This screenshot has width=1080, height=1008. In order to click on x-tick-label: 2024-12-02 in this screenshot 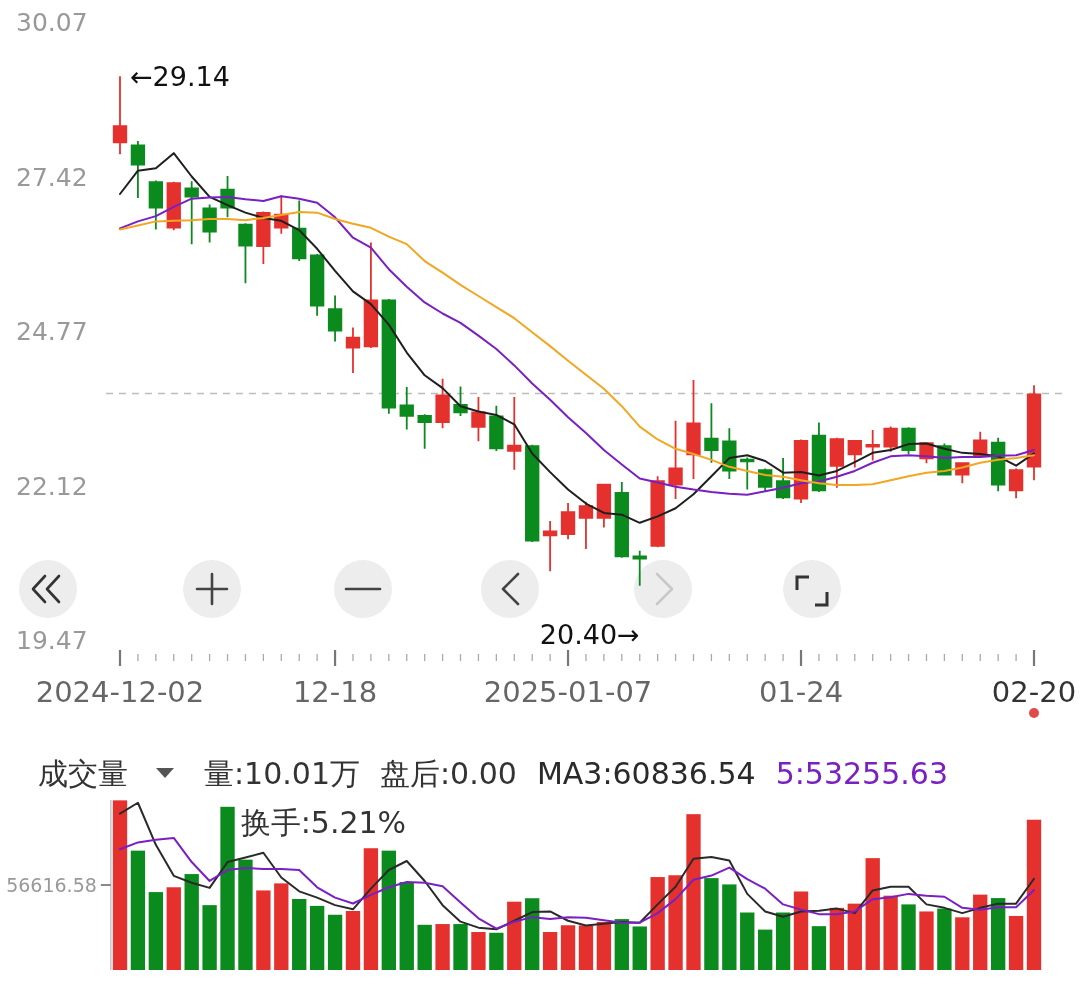, I will do `click(120, 692)`.